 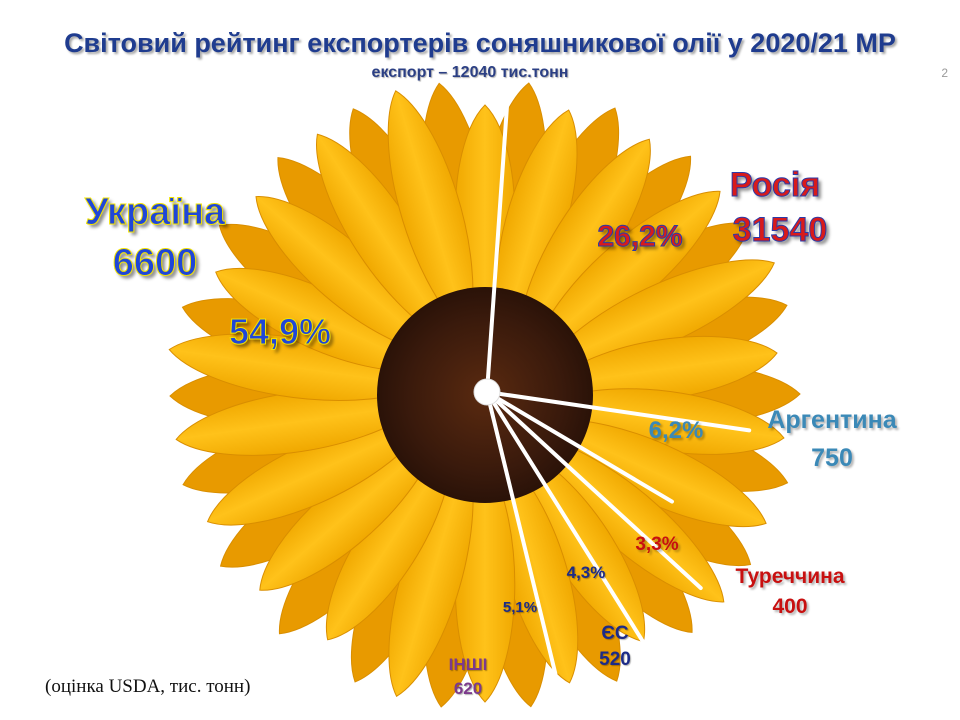 What do you see at coordinates (470, 72) in the screenshot?
I see `chart-subtitle: експорт – 12040 тис.тонн` at bounding box center [470, 72].